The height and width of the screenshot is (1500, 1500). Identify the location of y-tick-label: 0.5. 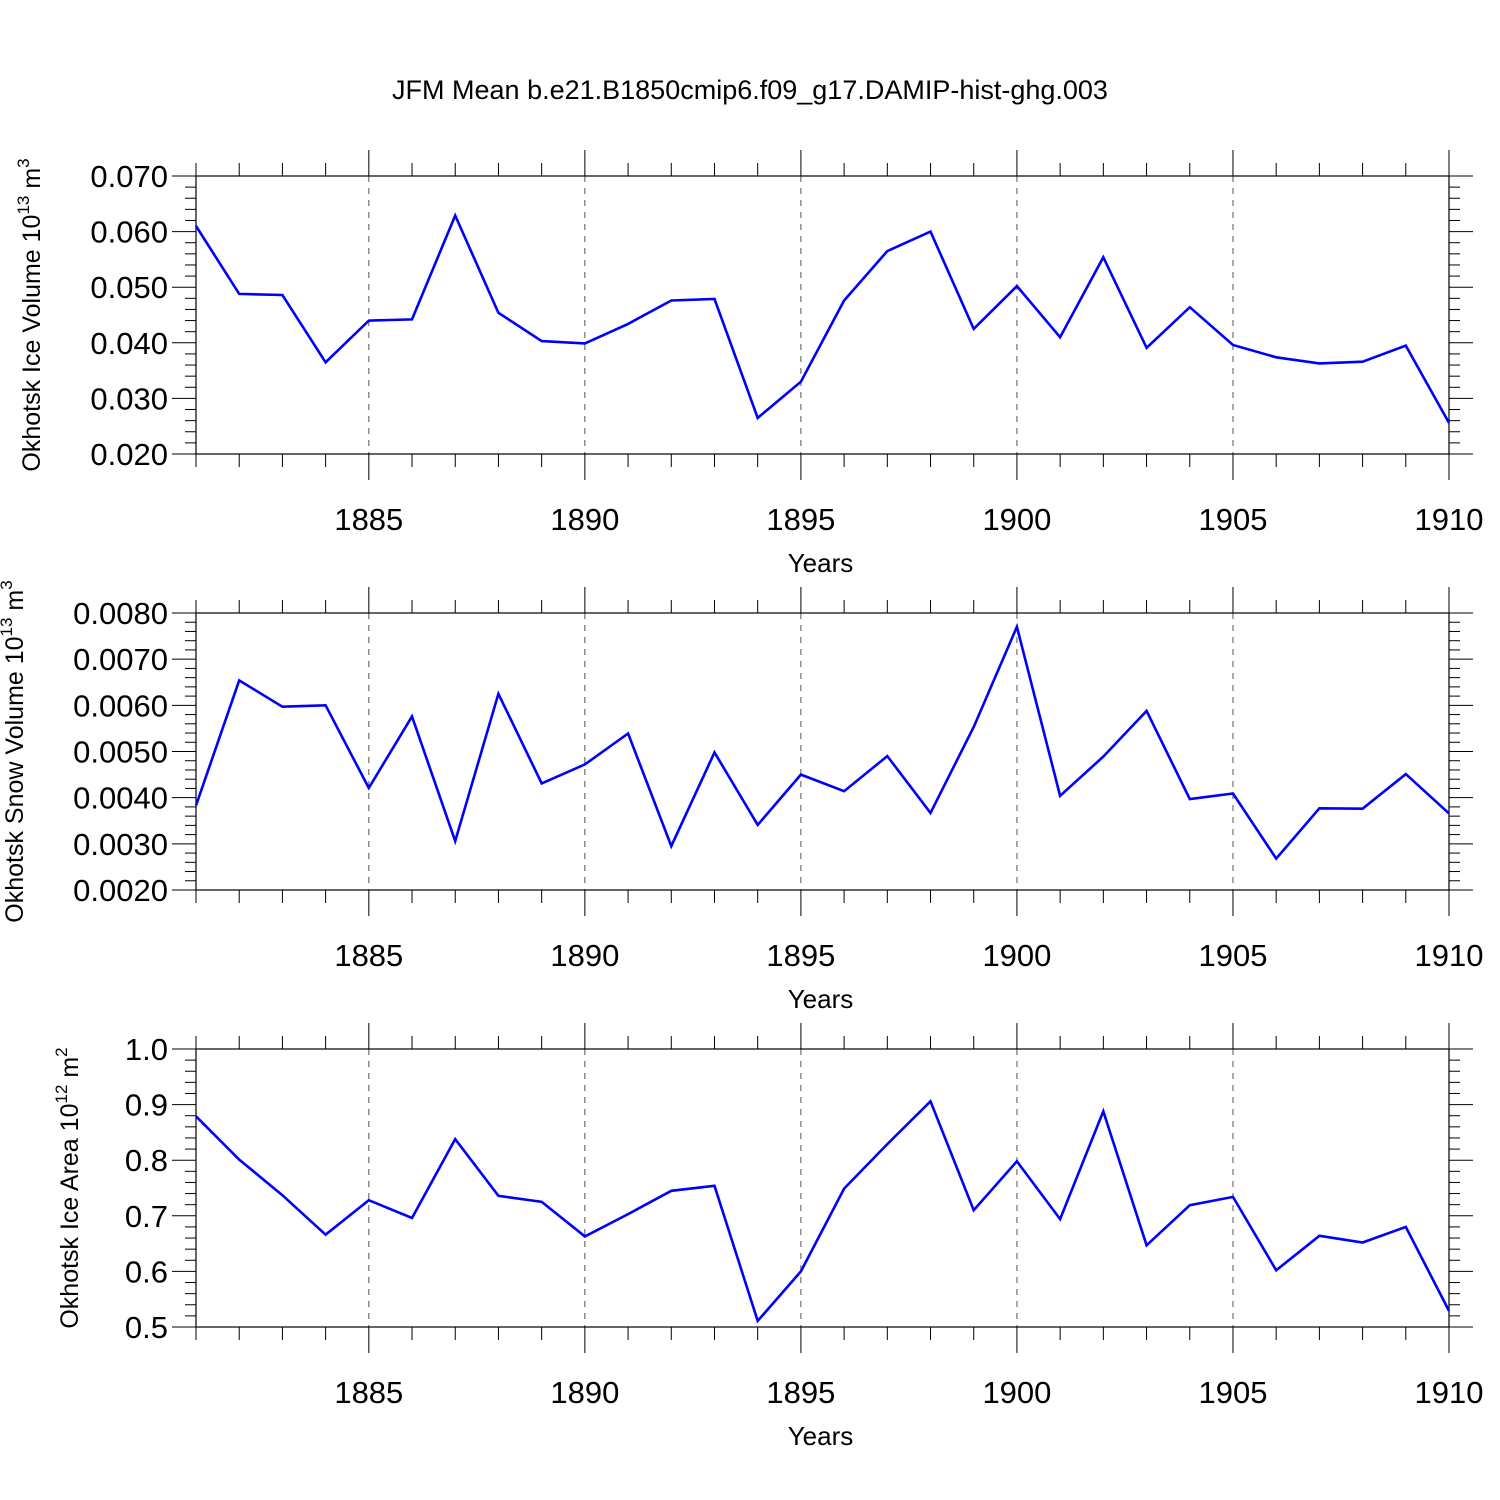
(146, 1327).